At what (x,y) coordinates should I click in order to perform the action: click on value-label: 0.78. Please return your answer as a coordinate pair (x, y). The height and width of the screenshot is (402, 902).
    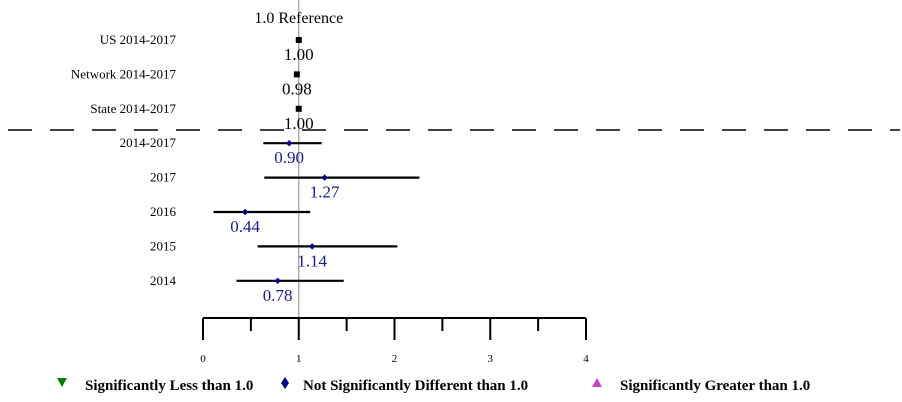
    Looking at the image, I should click on (278, 295).